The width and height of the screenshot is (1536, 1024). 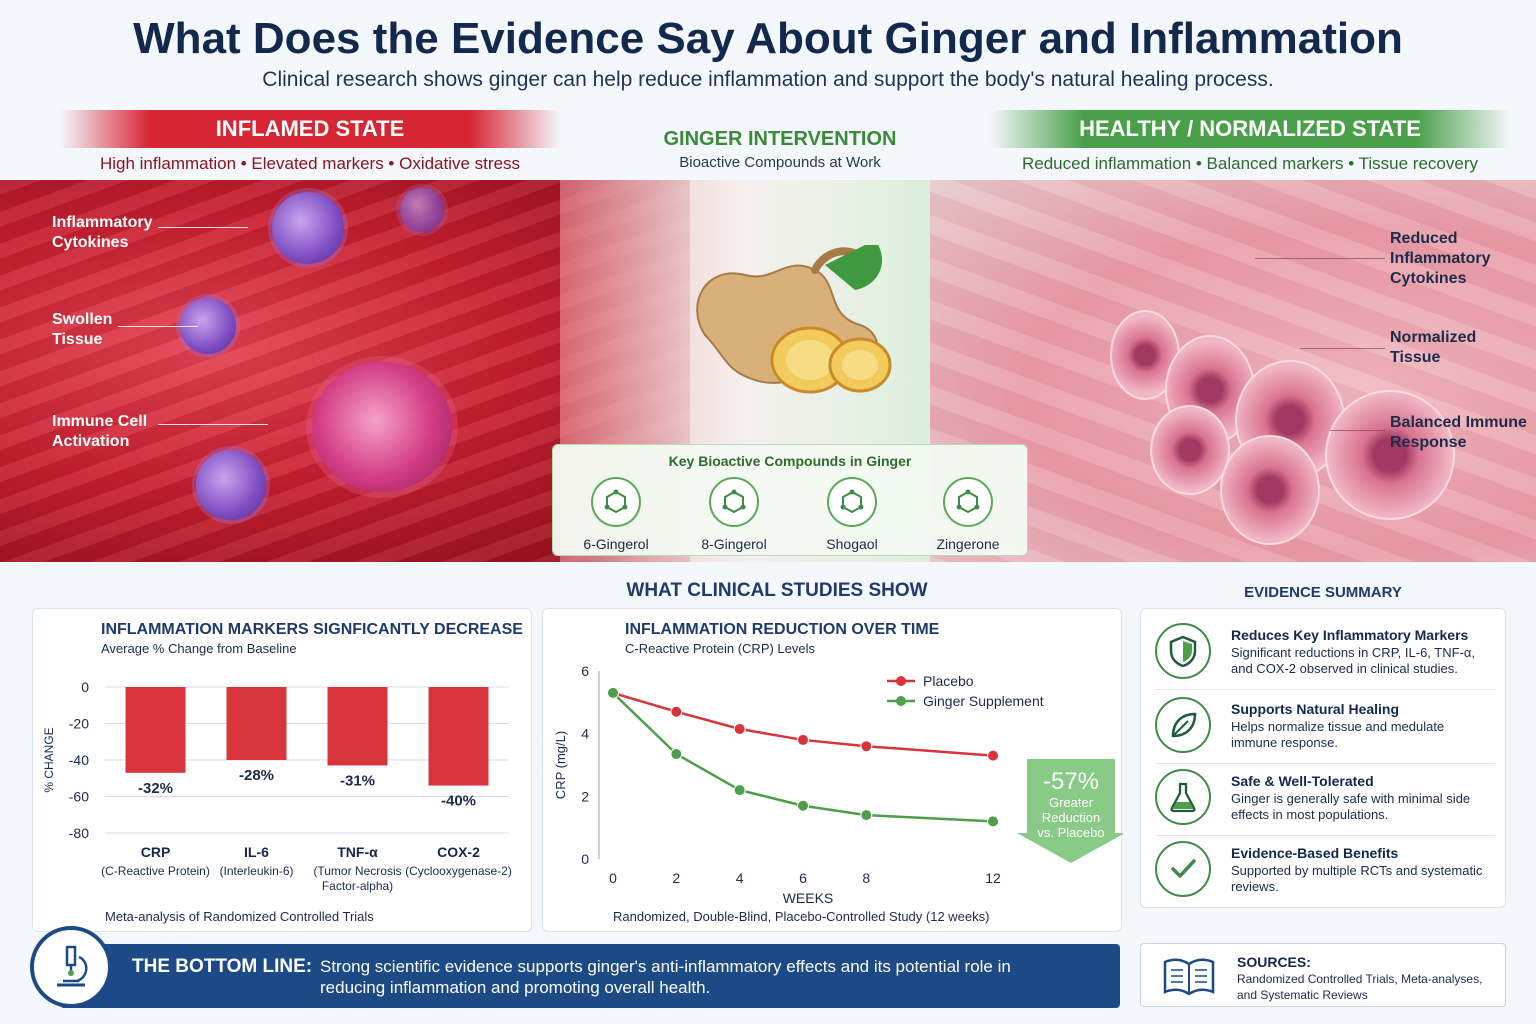 I want to click on bar-chart-subtitle: Average % Change from Baseline, so click(x=199, y=648).